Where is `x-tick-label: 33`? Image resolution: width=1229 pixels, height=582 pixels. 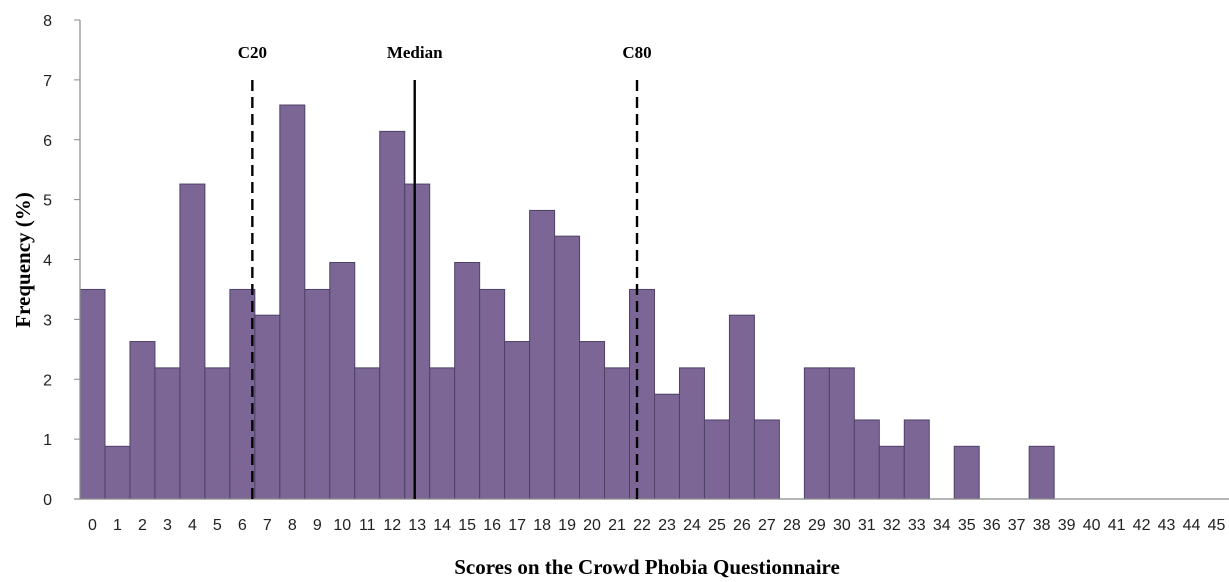 x-tick-label: 33 is located at coordinates (917, 525).